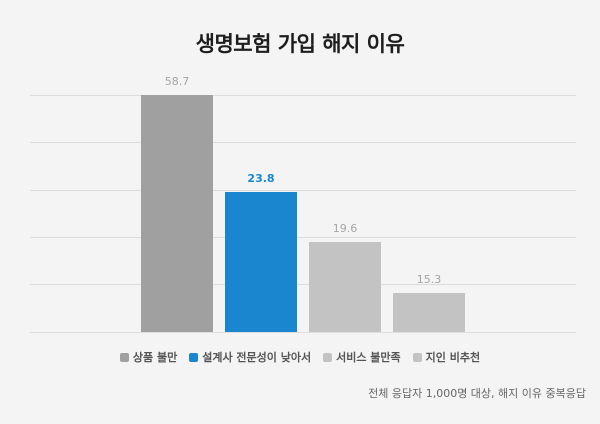 The height and width of the screenshot is (424, 600). I want to click on bar-no-referral, so click(429, 312).